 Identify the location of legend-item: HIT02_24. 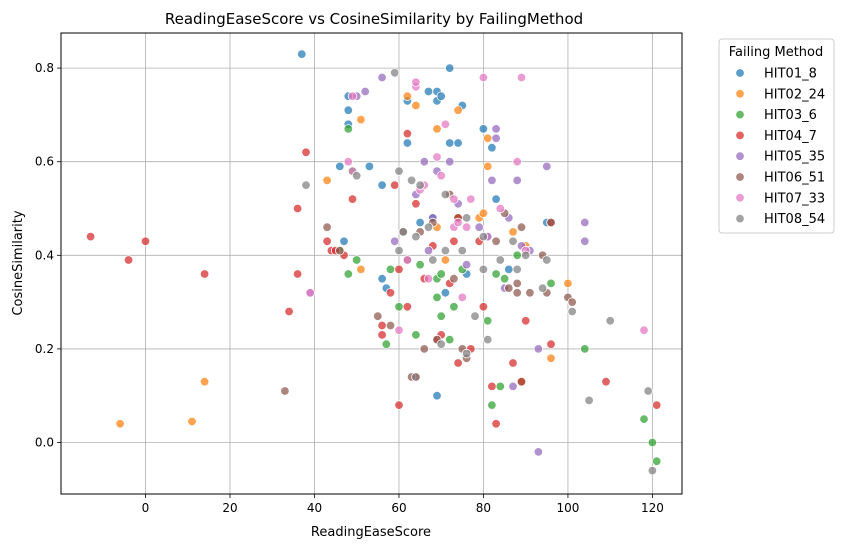
(780, 94).